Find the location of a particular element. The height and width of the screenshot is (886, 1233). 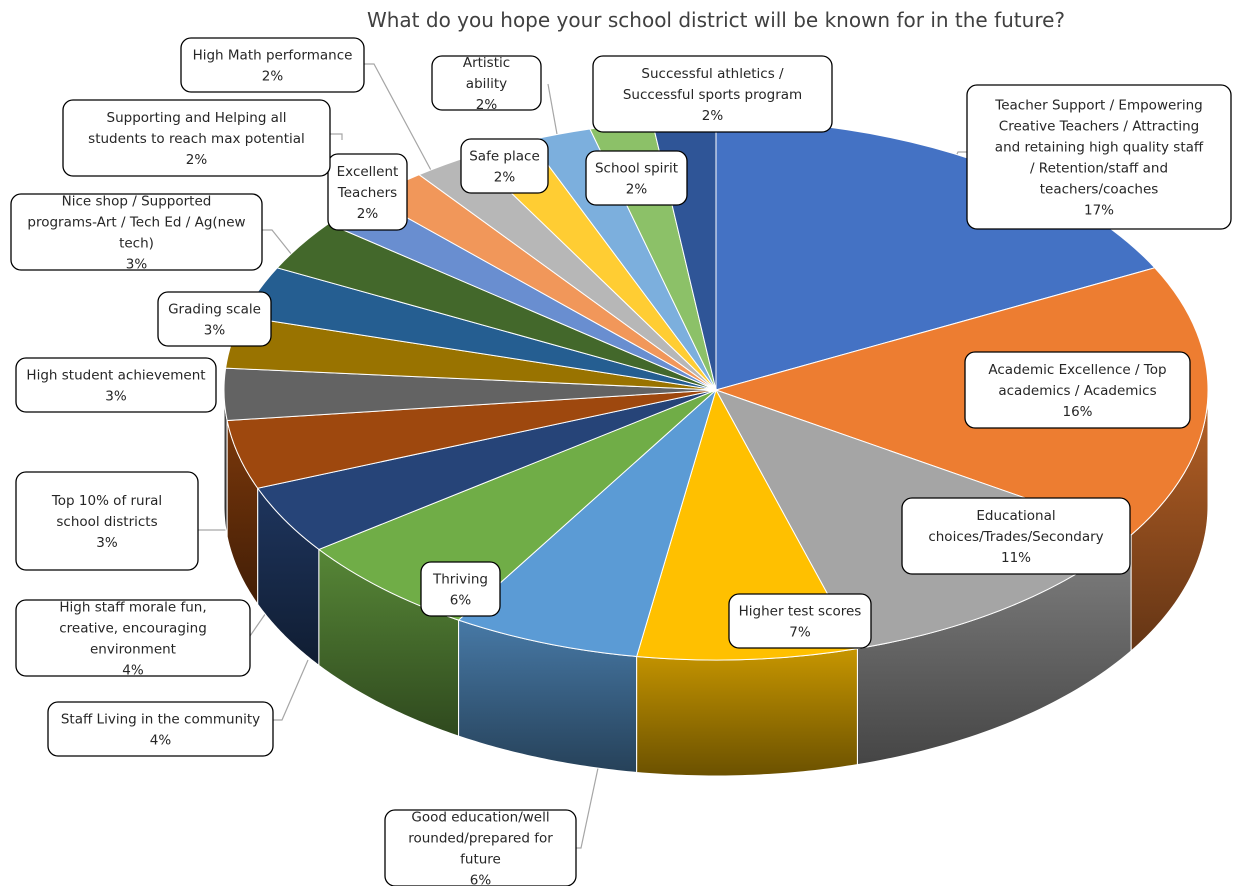

data-label-text: High staff morale fun, is located at coordinates (132, 608).